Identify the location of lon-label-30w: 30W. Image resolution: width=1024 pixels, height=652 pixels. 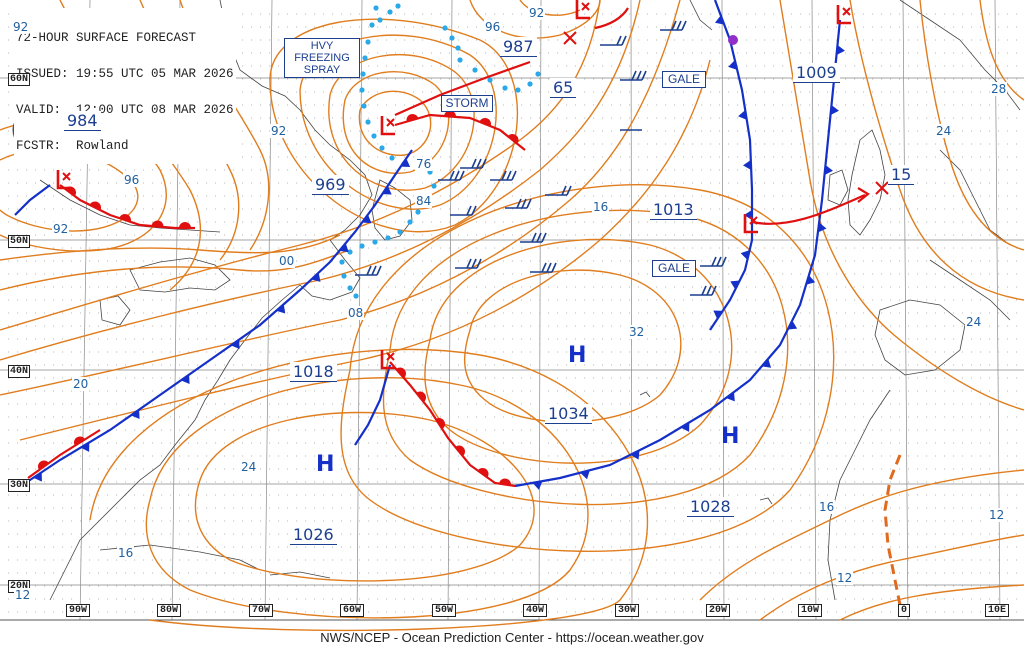
(627, 610).